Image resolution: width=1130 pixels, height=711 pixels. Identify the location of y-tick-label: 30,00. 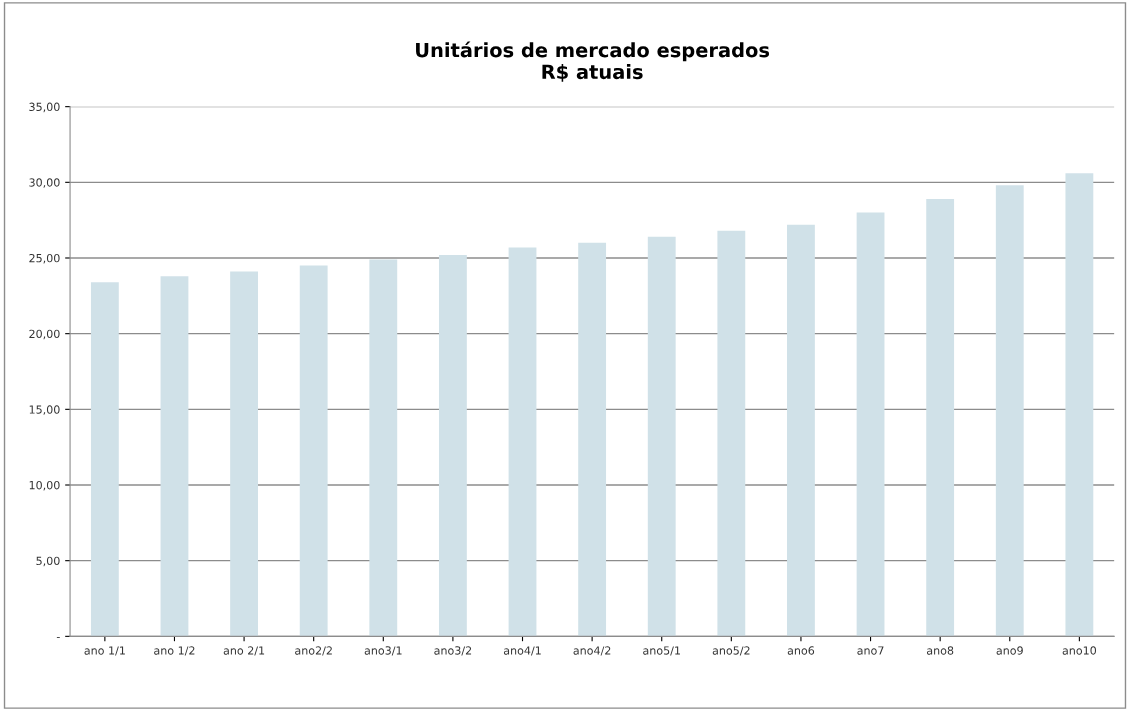
(44, 183).